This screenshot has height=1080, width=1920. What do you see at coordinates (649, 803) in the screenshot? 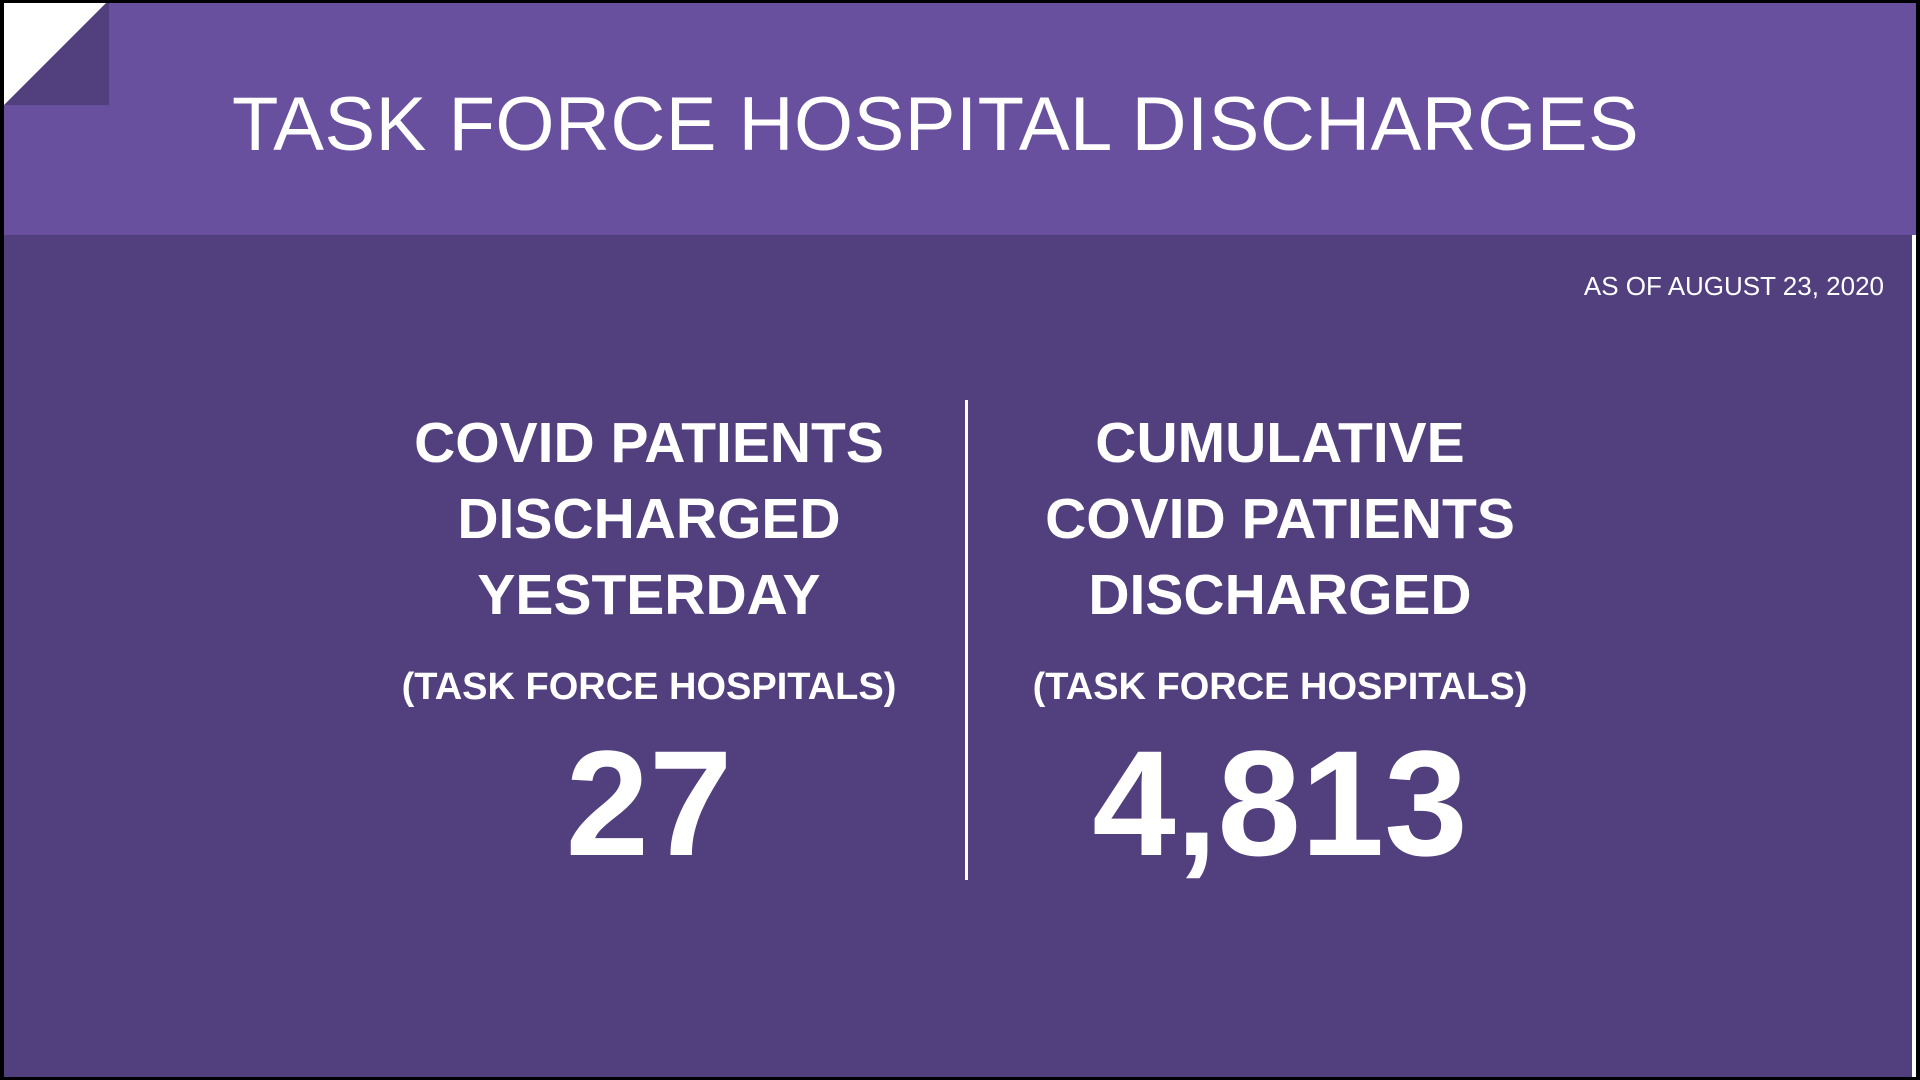
I see `stat-value: 27` at bounding box center [649, 803].